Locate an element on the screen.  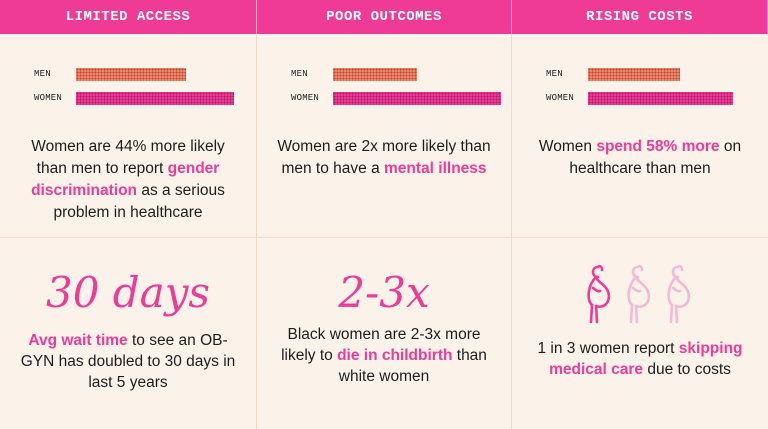
pregnant-women-icons is located at coordinates (640, 294).